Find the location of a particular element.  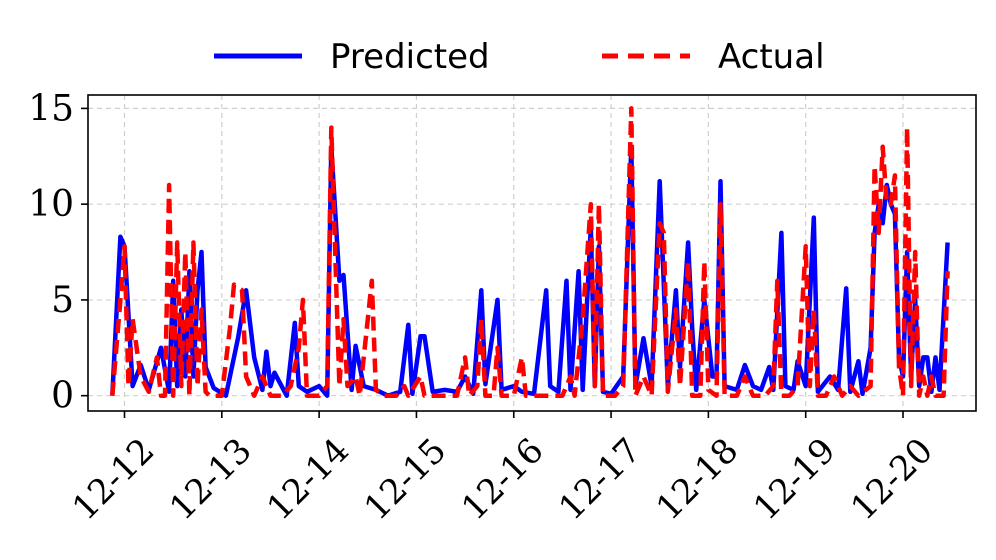

y-axis: 0 5 10 15 is located at coordinates (58, 252).